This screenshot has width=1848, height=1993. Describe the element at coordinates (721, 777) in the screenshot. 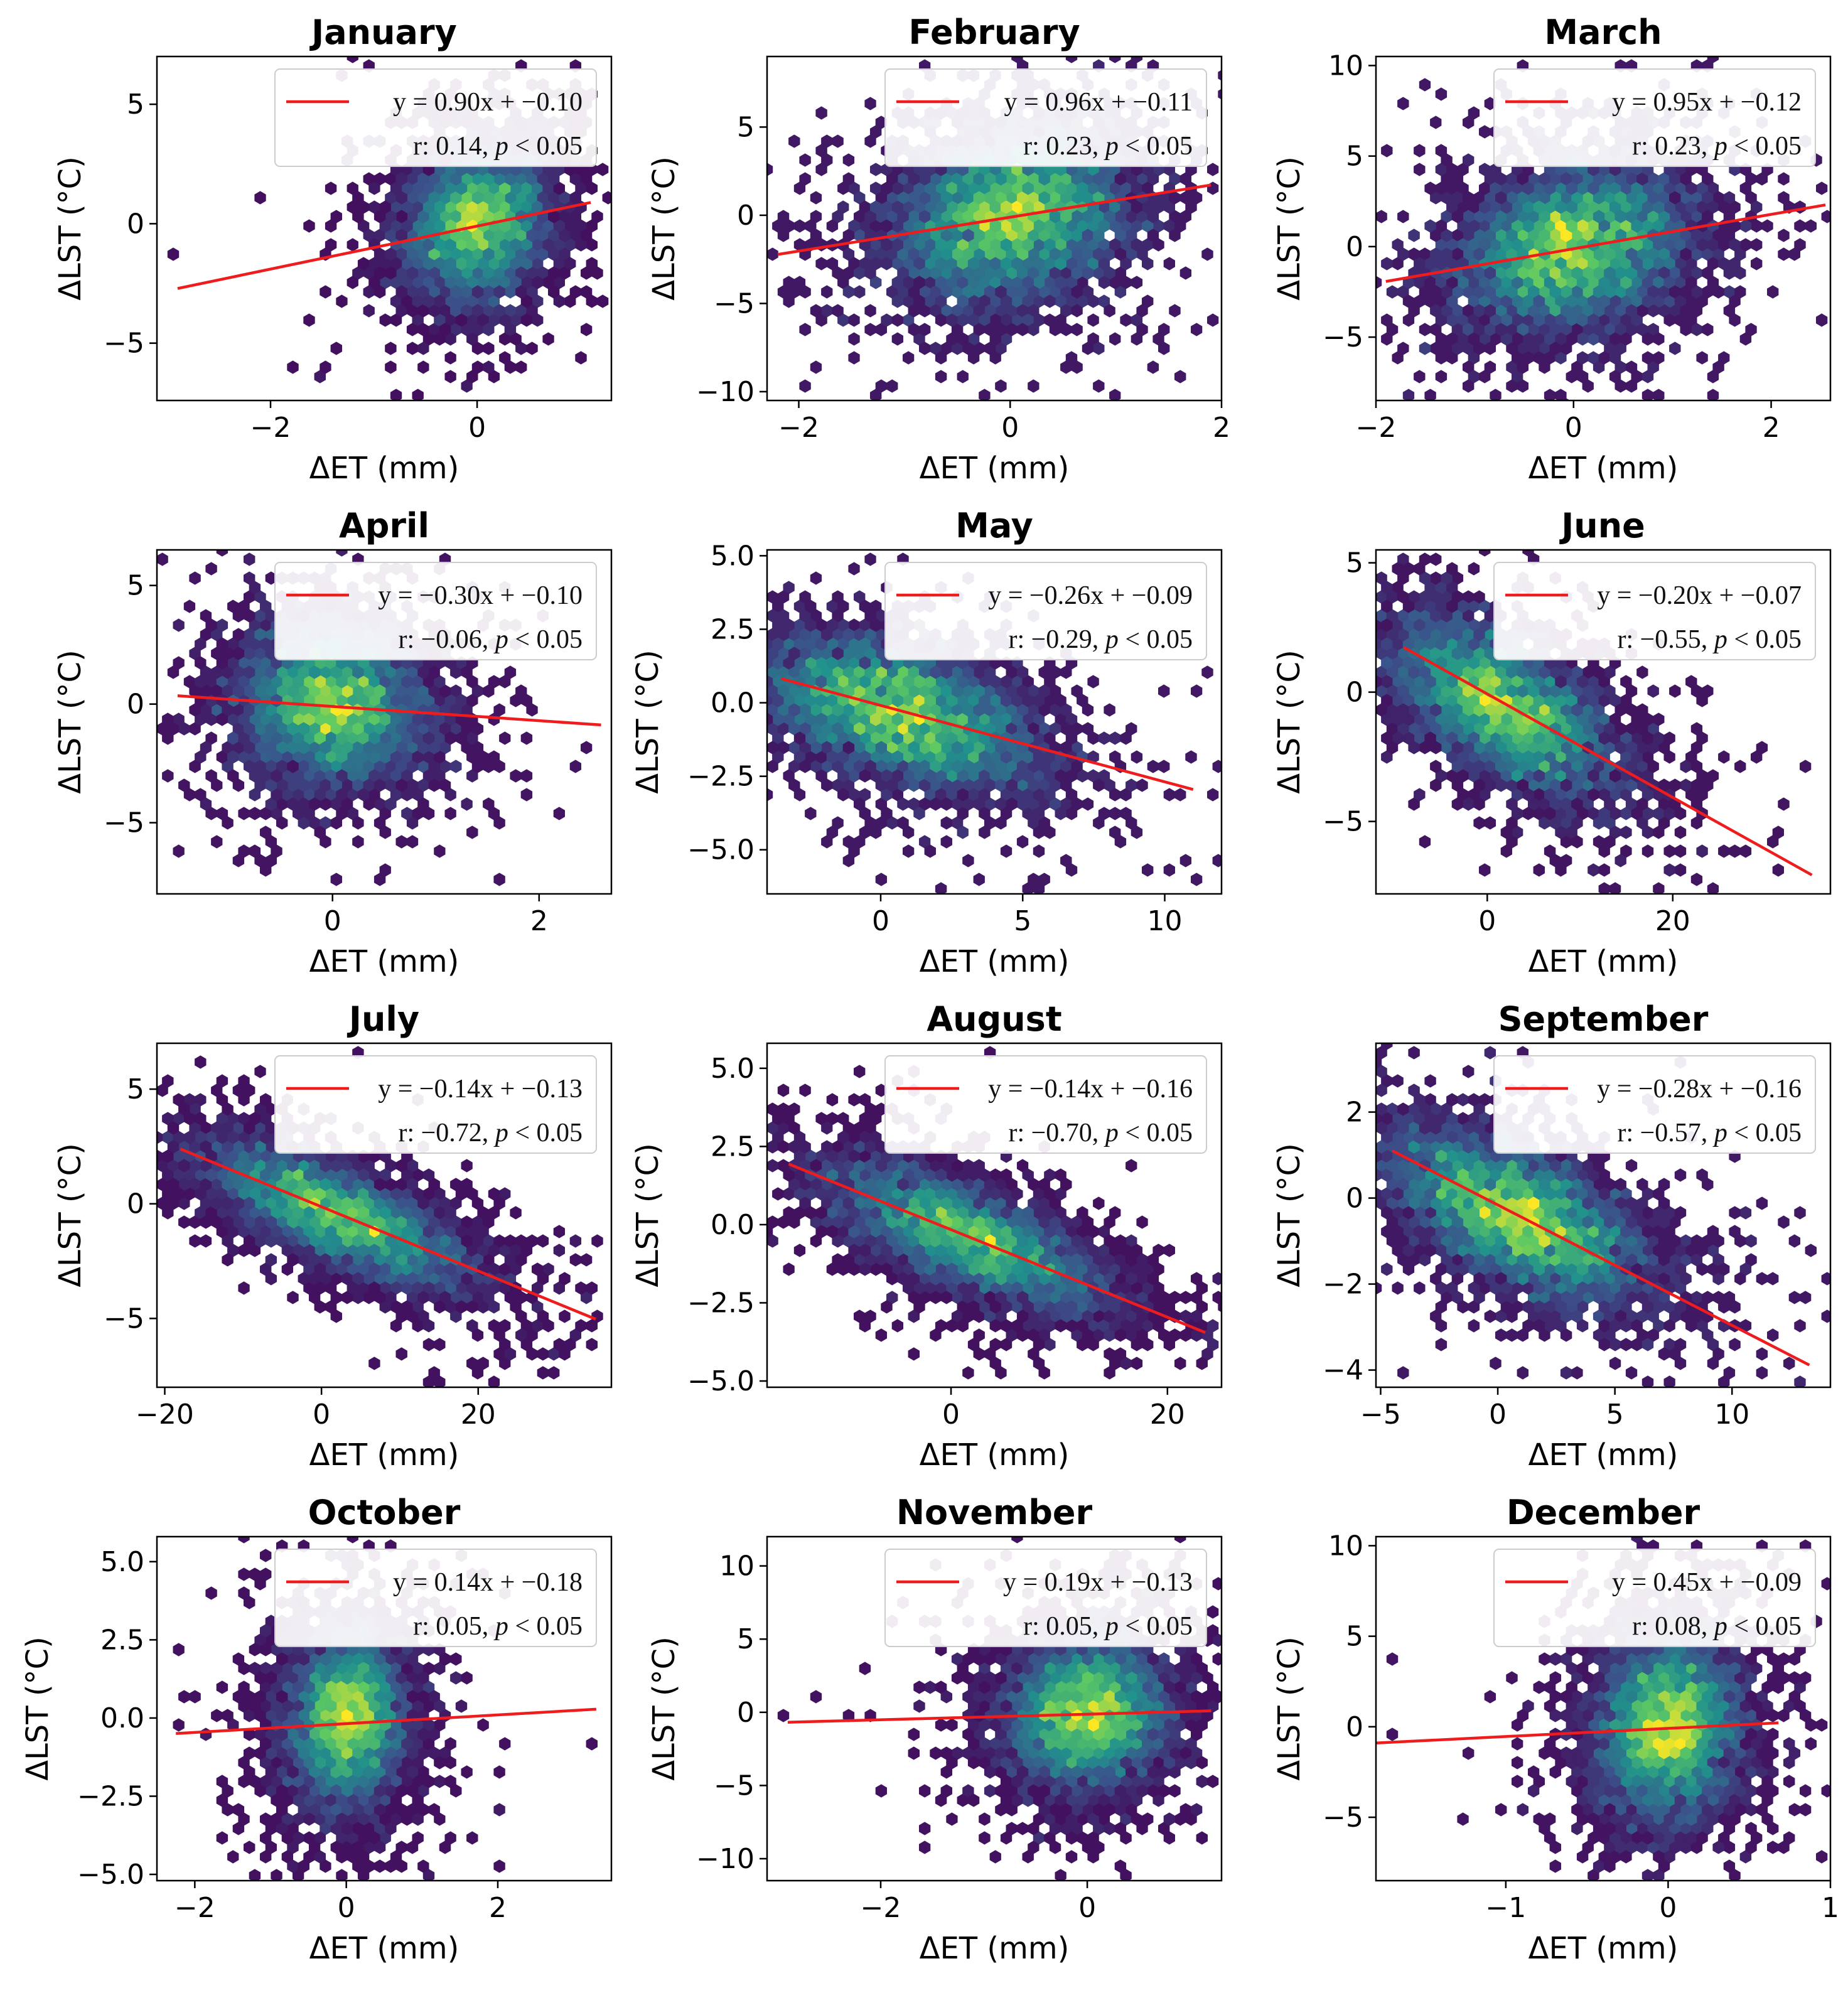

I see `y-tick-label: −2.5` at that location.